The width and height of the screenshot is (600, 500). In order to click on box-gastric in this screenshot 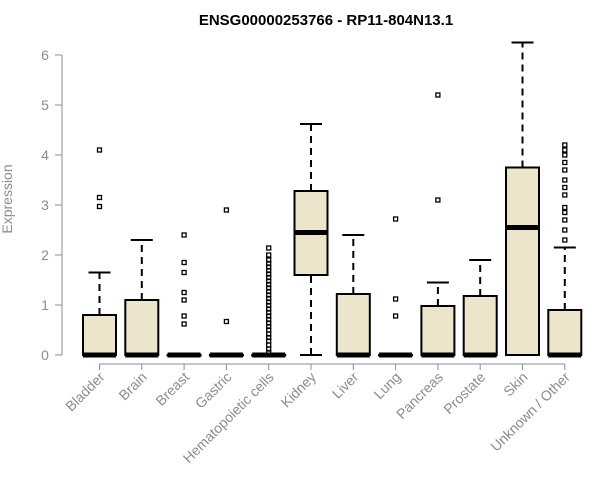, I will do `click(226, 282)`.